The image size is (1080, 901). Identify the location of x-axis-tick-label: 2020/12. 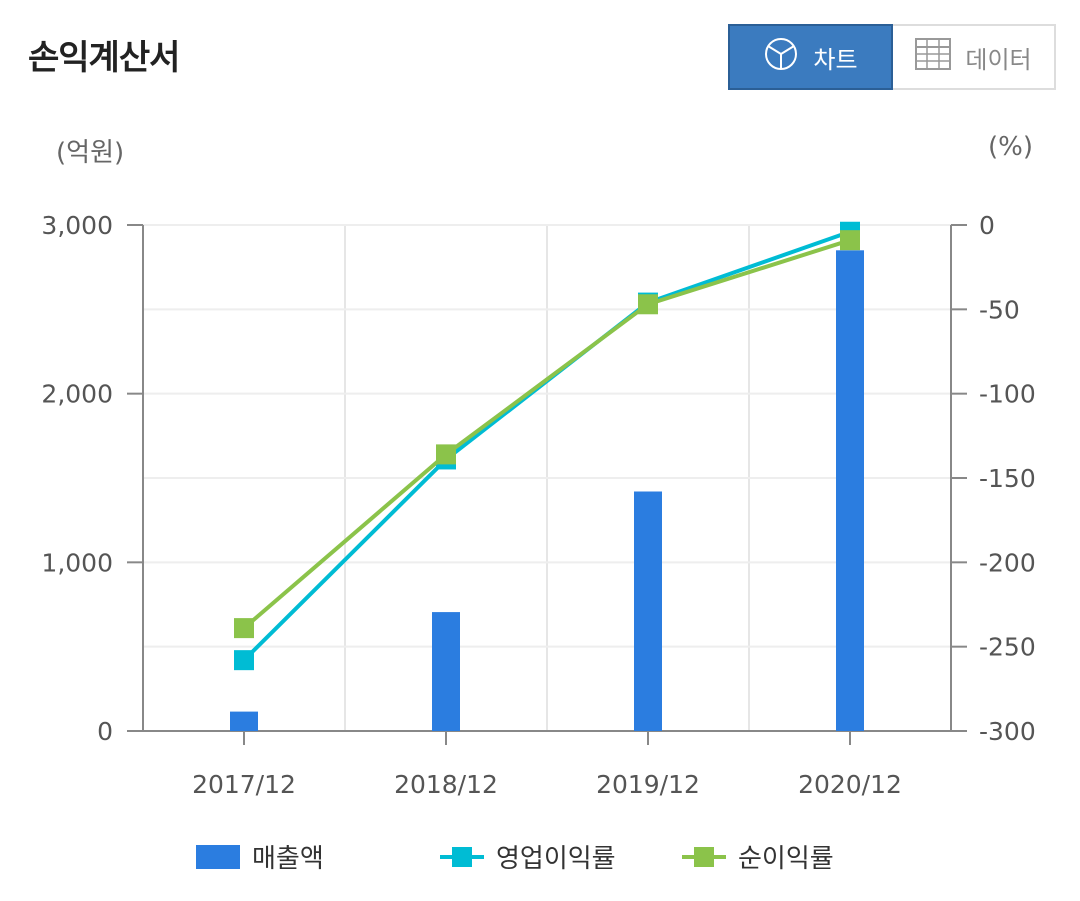
(850, 784).